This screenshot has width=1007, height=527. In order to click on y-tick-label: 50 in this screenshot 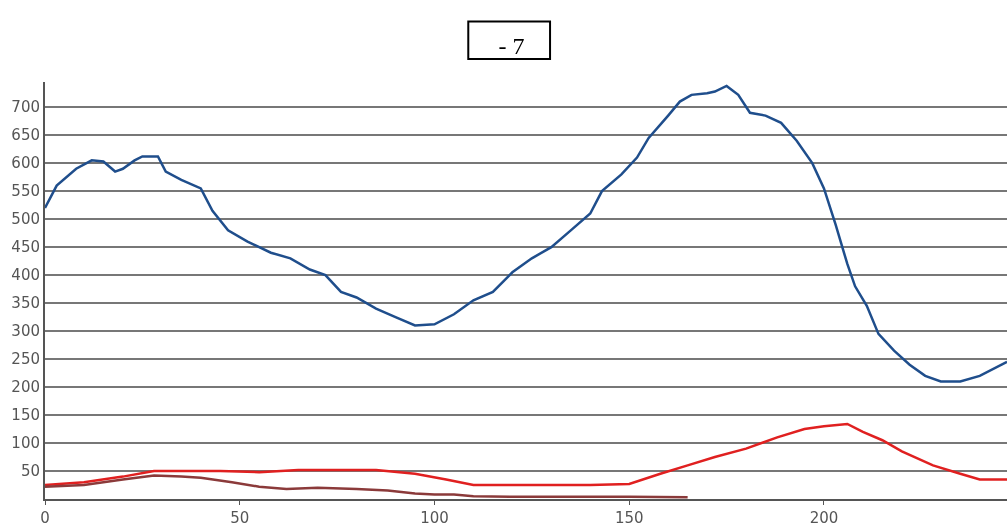, I will do `click(30, 471)`.